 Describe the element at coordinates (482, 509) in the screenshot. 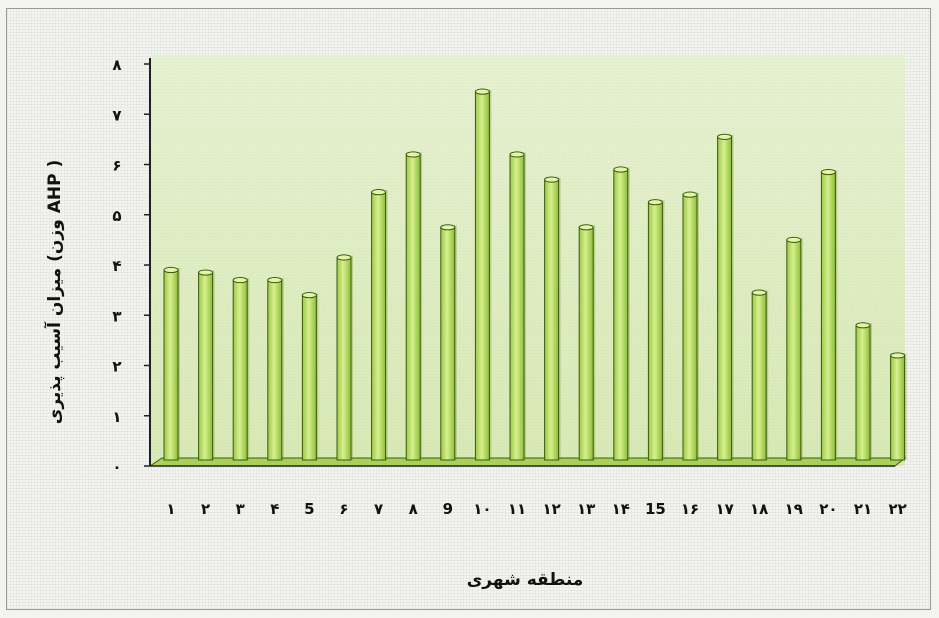

I see `x-tick-label: ۱۰` at that location.